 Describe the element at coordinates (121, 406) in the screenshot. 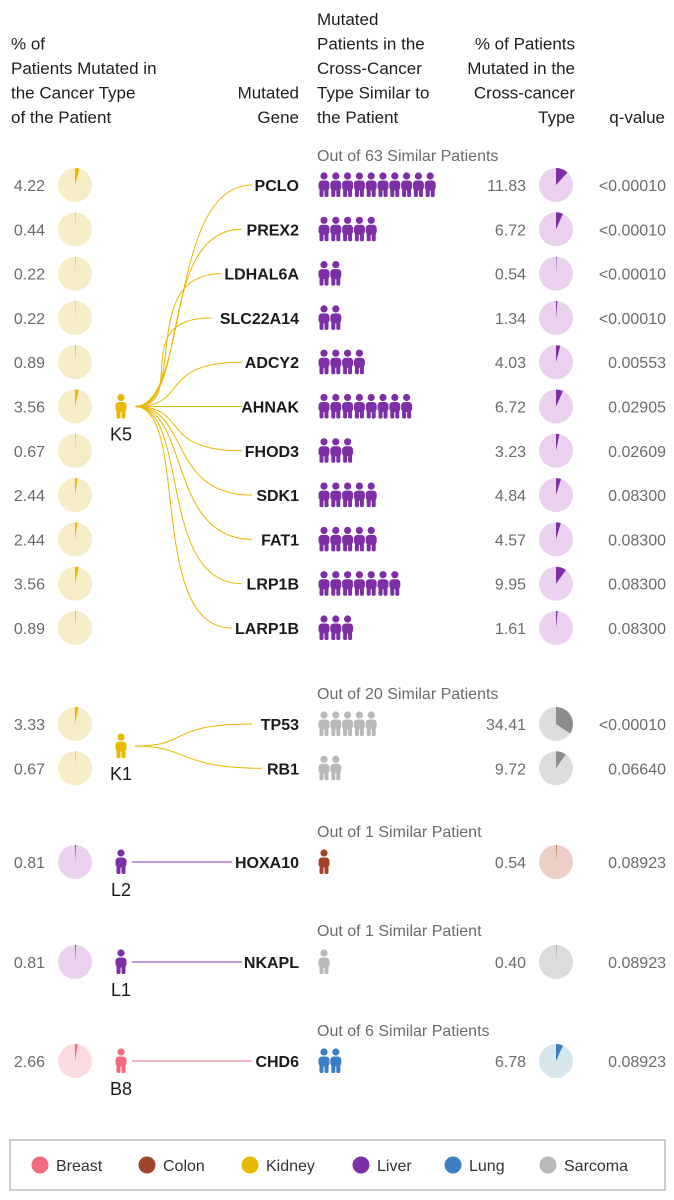

I see `patient-icon` at that location.